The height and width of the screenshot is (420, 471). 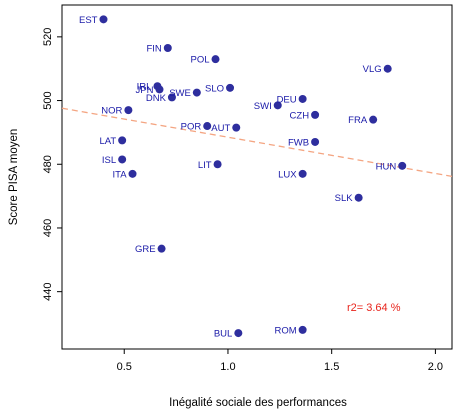 What do you see at coordinates (435, 367) in the screenshot?
I see `x-tick-label: 2.0` at bounding box center [435, 367].